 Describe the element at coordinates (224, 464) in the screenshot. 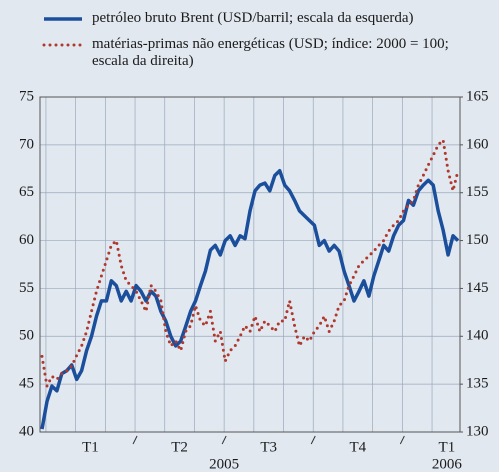

I see `year-label: 2005` at that location.